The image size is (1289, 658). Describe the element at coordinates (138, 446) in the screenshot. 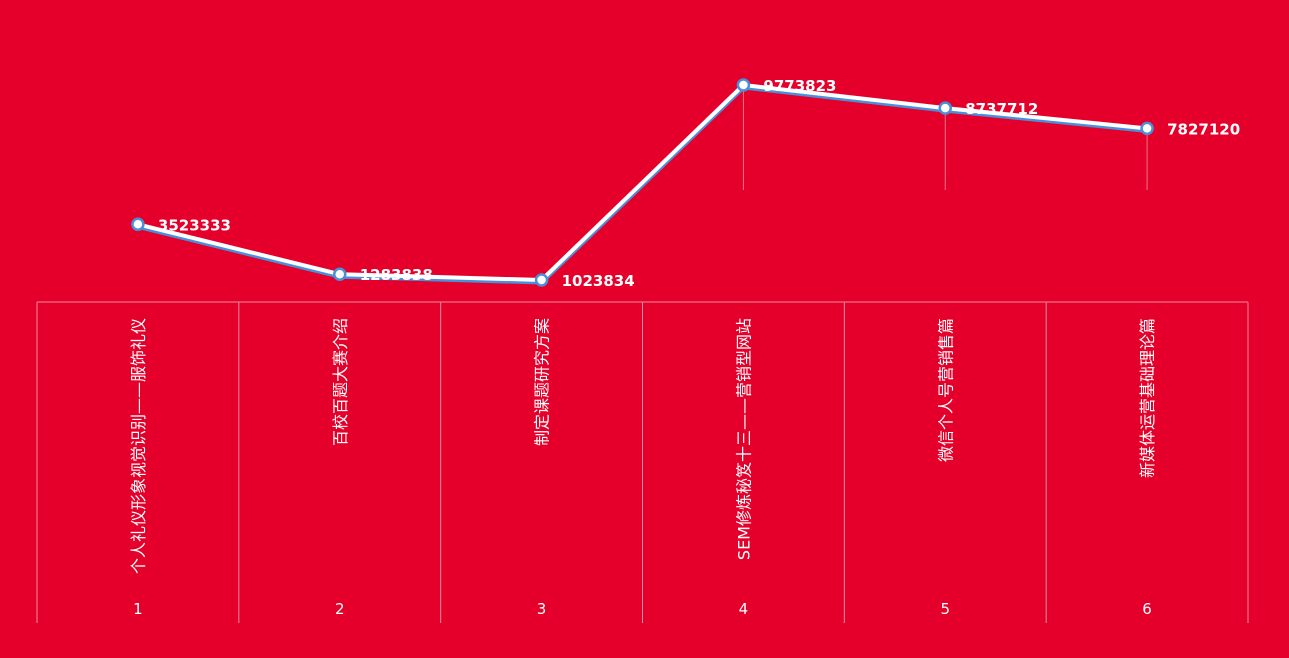

I see `category-label: 个人礼仪形象视觉识别——服饰礼仪` at that location.